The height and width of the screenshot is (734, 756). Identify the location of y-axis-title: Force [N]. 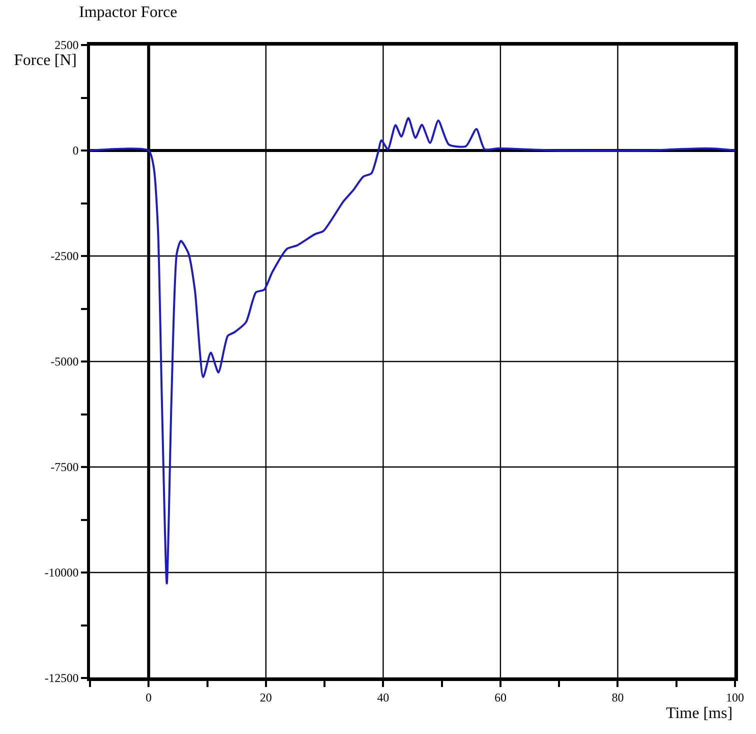
(45, 60).